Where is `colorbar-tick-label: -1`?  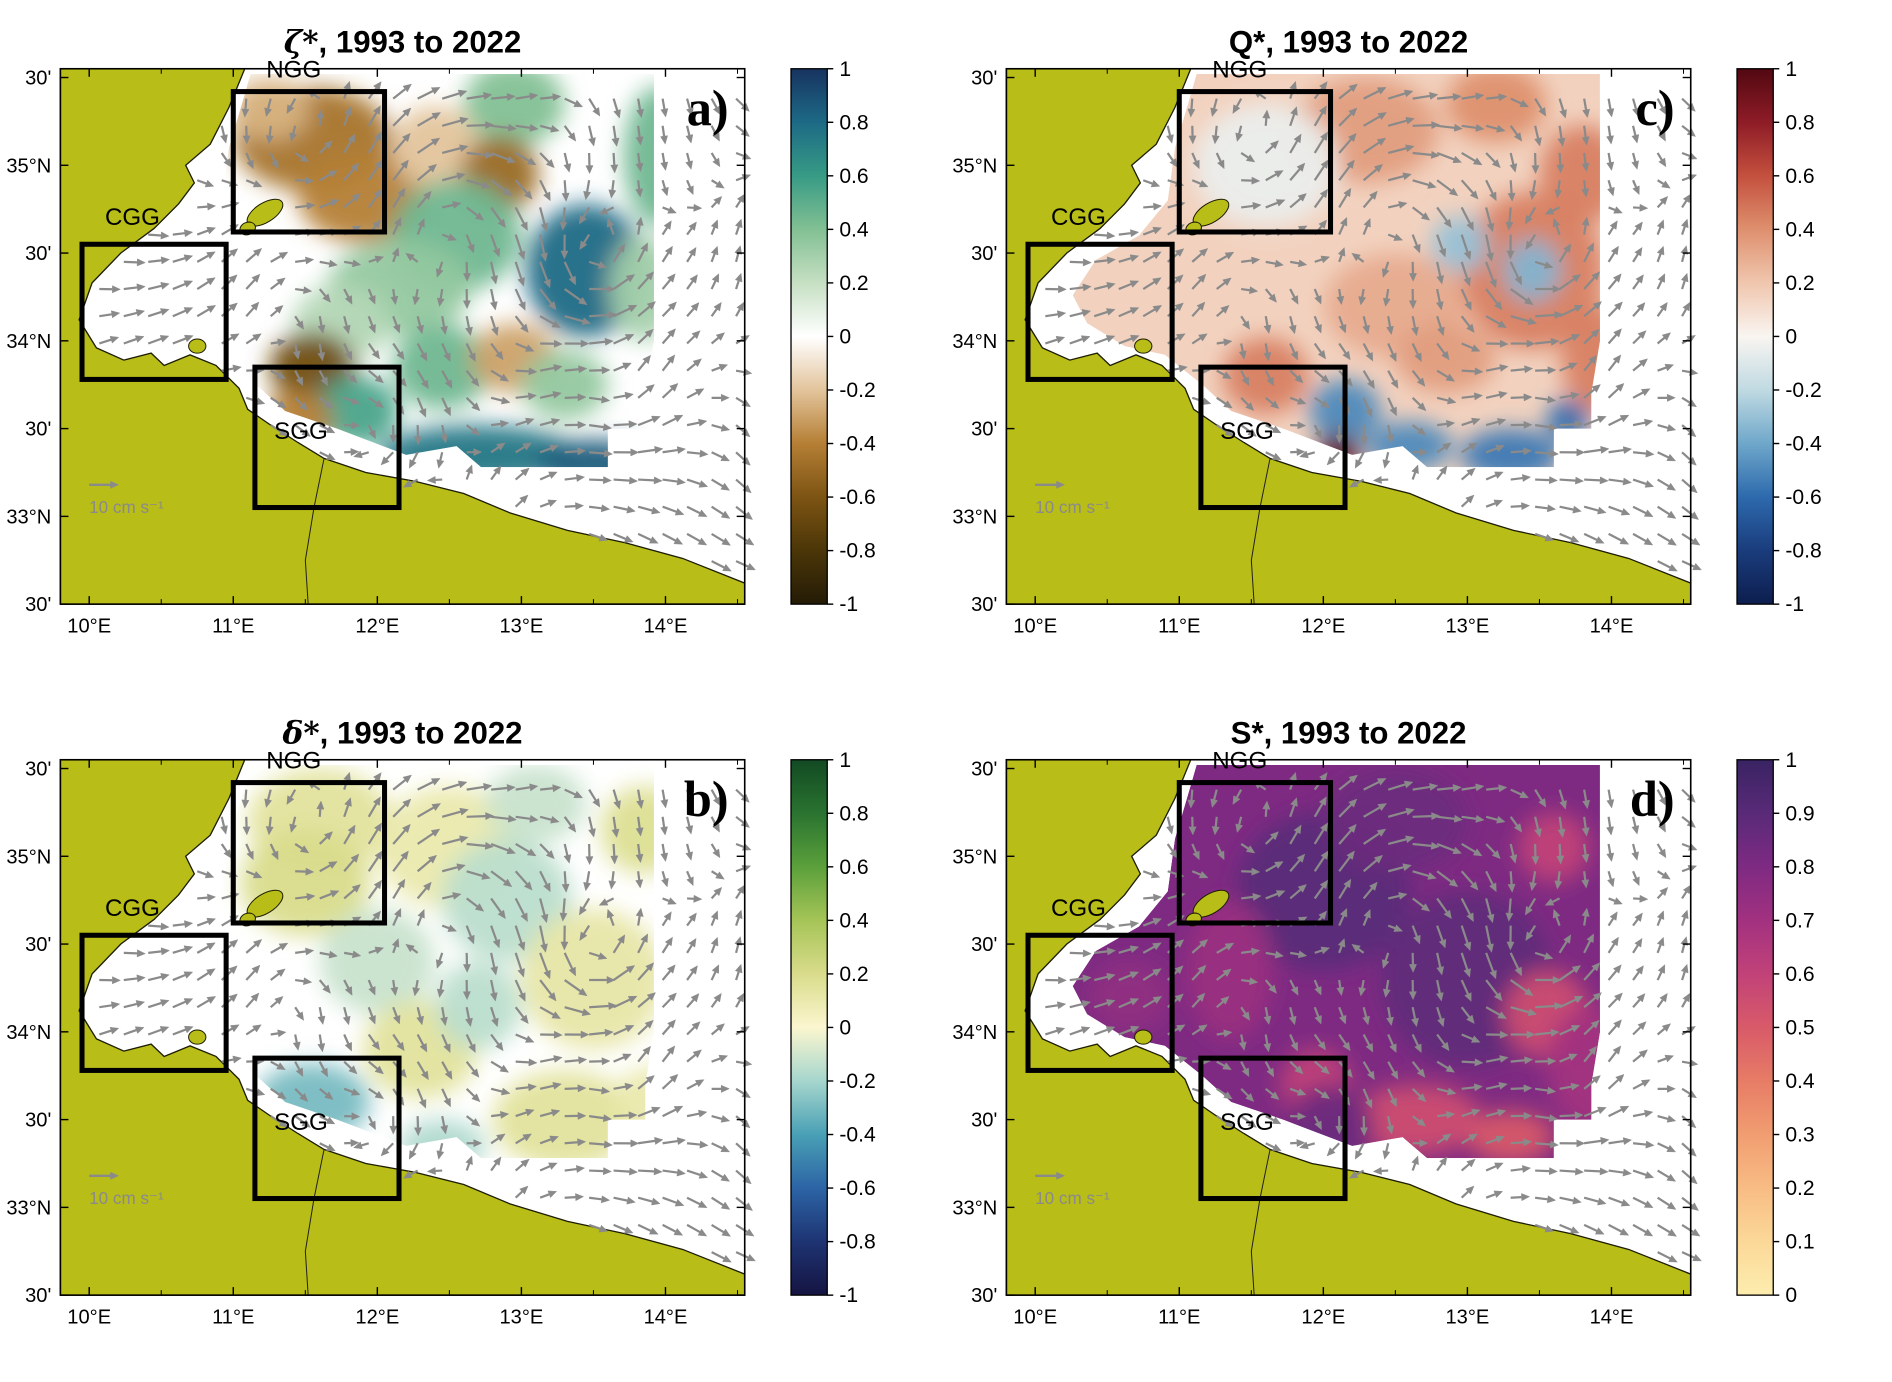 colorbar-tick-label: -1 is located at coordinates (848, 1295).